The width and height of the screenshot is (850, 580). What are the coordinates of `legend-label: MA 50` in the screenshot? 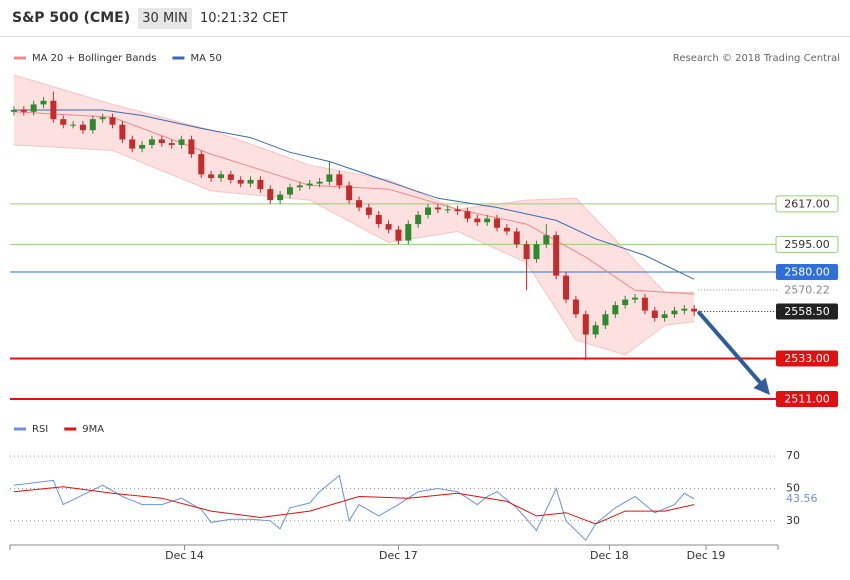 It's located at (205, 58).